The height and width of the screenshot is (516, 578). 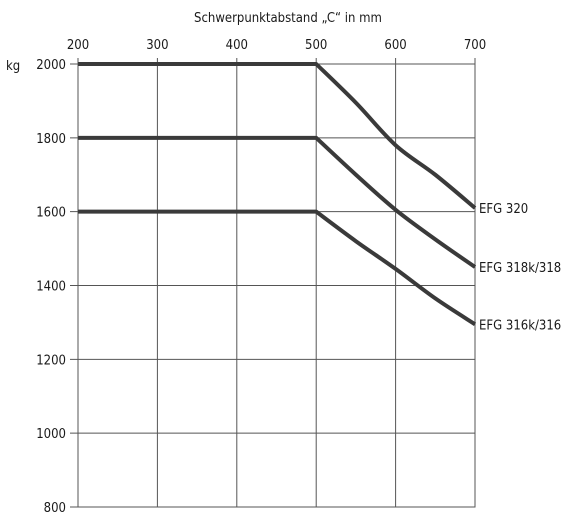 I want to click on y-tick-labels: 800 1000 1200 1400 1600 1800 2000, so click(x=51, y=287).